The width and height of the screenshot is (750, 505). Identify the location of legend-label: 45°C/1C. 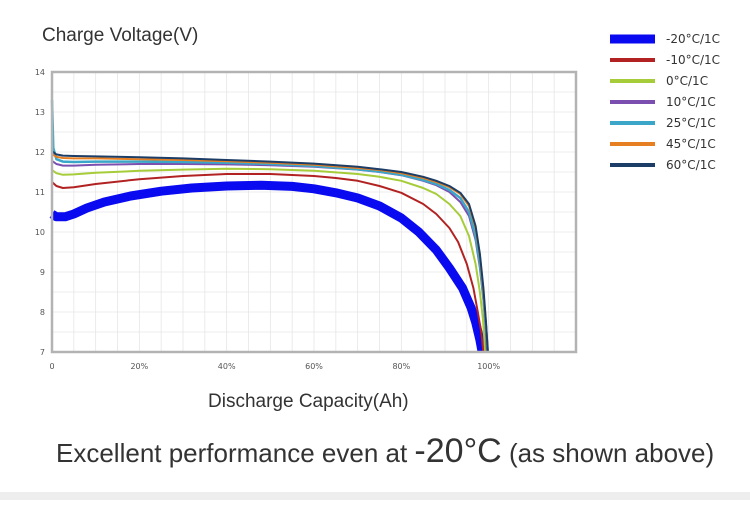
(691, 144).